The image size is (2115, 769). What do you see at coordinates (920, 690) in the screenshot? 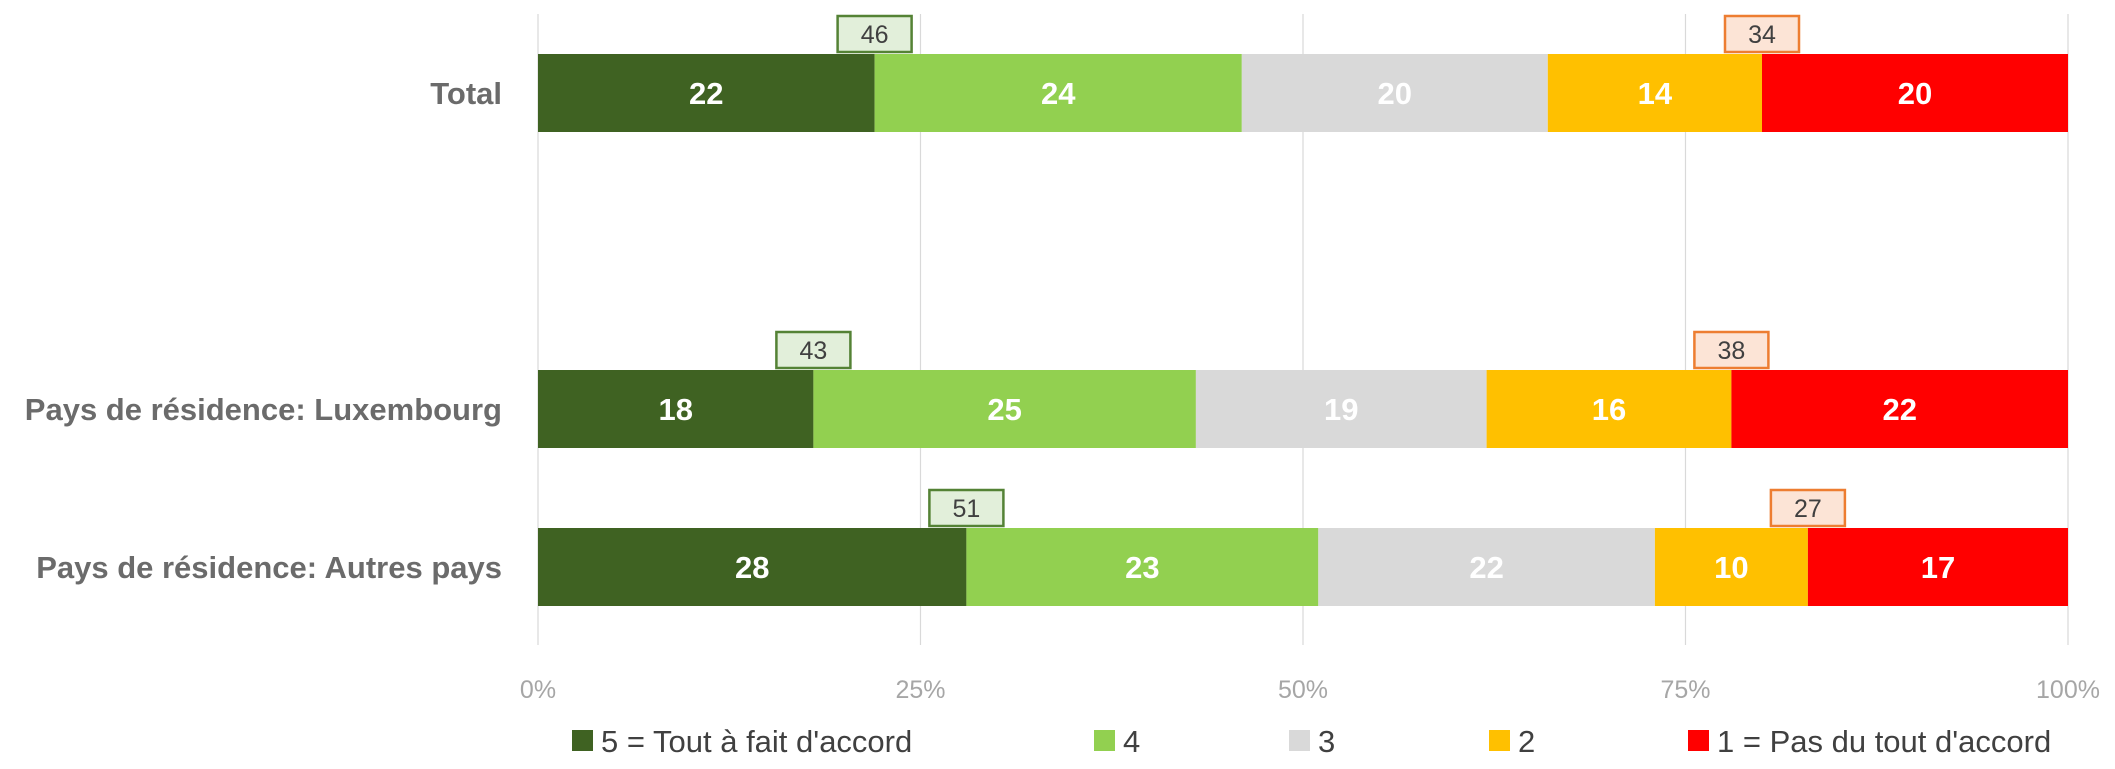
I see `x-tick-label: 25%` at bounding box center [920, 690].